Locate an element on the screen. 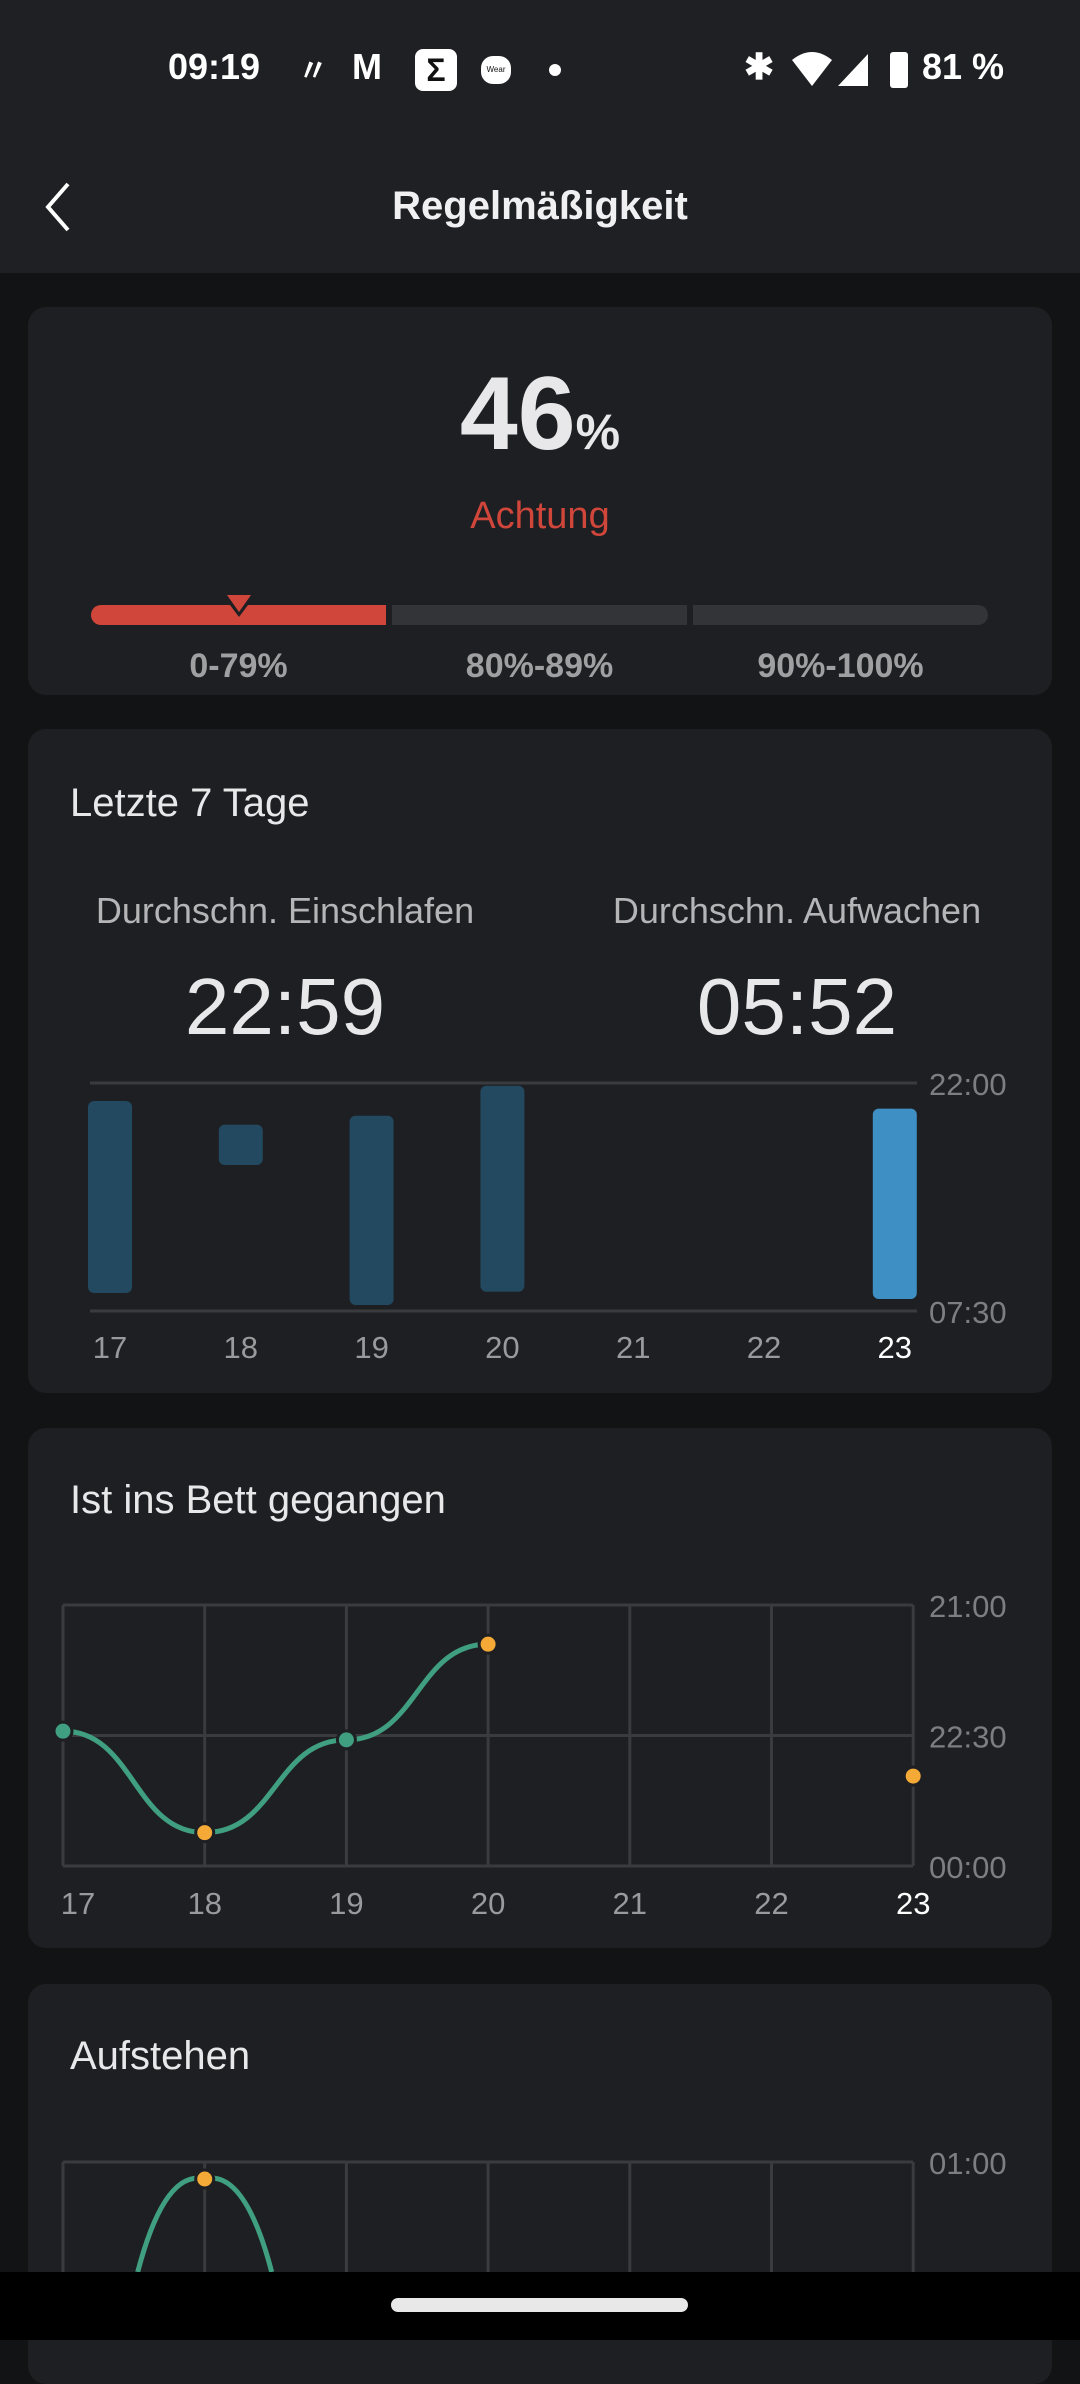  gmail-icon: M is located at coordinates (367, 66).